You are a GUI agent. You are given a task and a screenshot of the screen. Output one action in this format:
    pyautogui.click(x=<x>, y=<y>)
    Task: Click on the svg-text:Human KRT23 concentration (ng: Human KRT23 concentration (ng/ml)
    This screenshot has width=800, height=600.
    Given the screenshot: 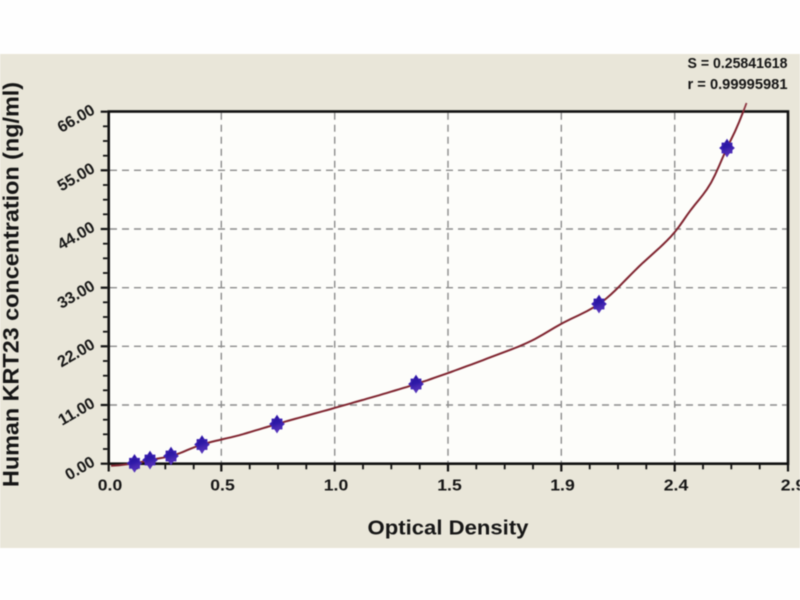 What is the action you would take?
    pyautogui.click(x=12, y=284)
    